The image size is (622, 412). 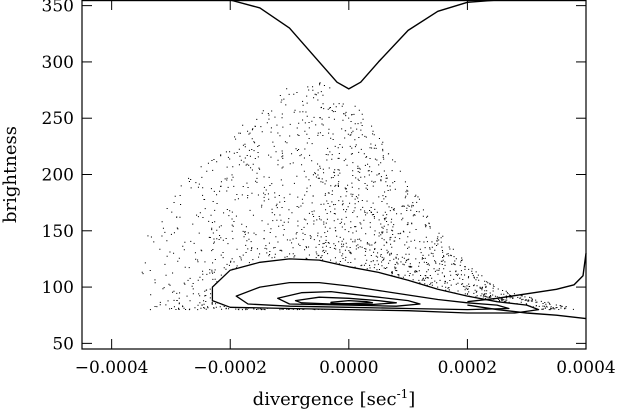 What do you see at coordinates (364, 45) in the screenshot?
I see `distribution-top-curve` at bounding box center [364, 45].